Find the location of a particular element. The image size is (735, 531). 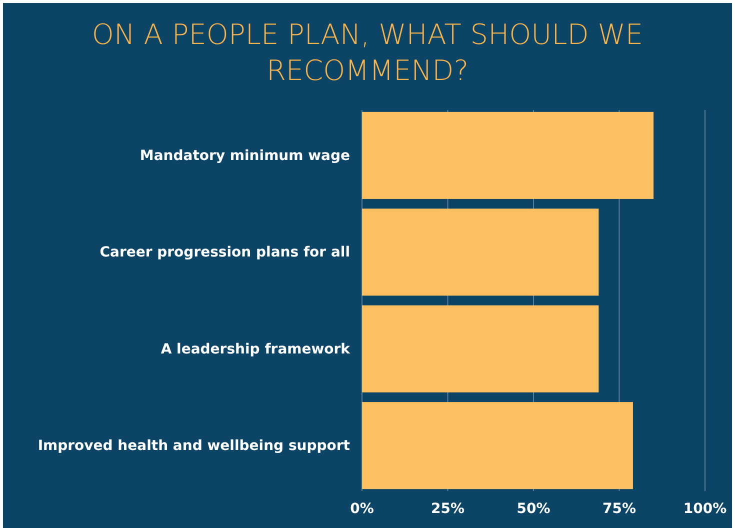

y-tick-label: Career progression plans for all is located at coordinates (225, 252).